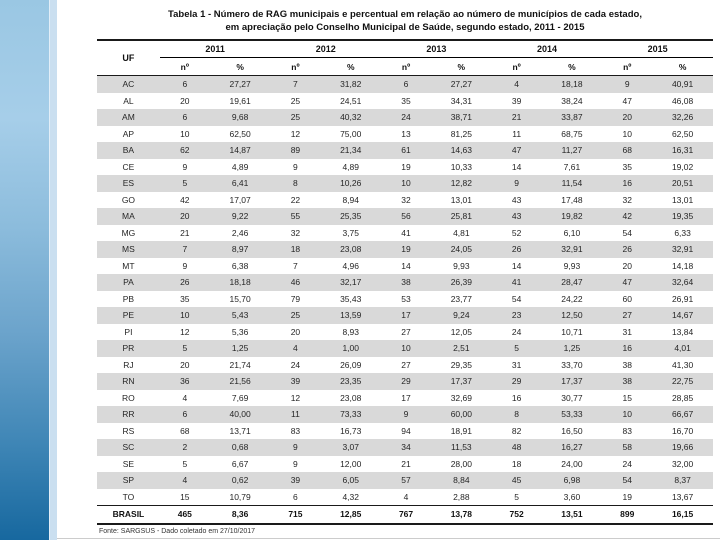 The height and width of the screenshot is (540, 720). What do you see at coordinates (295, 199) in the screenshot?
I see `value-cell: 22` at bounding box center [295, 199].